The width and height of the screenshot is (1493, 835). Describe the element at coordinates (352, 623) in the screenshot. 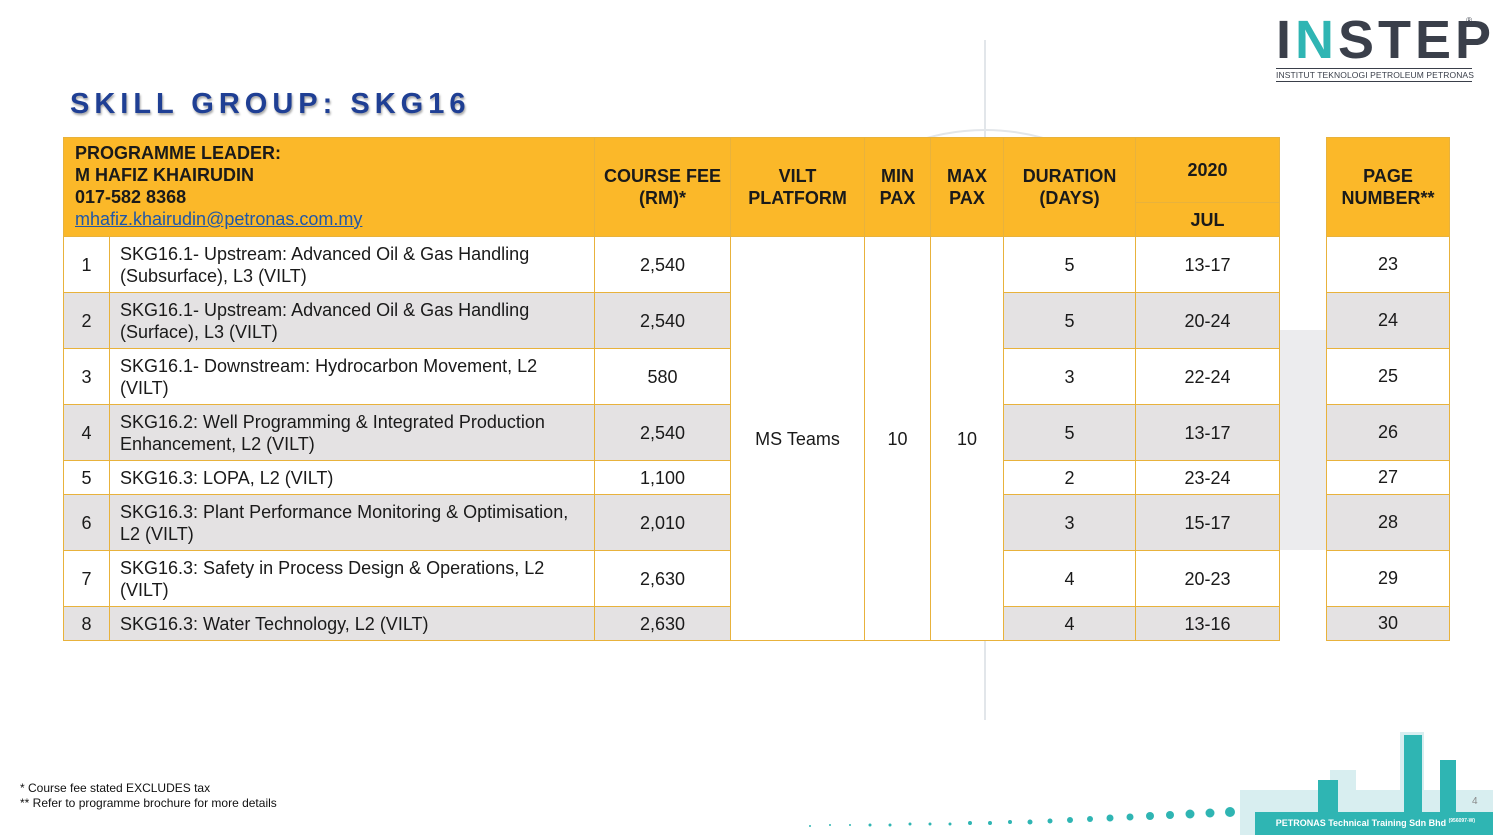

I see `course-name: SKG16.3: Water Technology, L2 (VILT)` at that location.